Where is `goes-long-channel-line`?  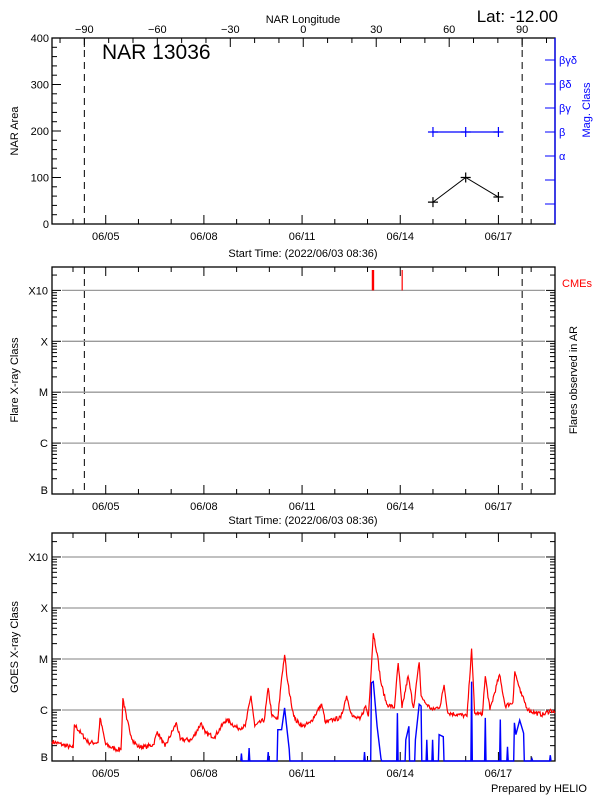
goes-long-channel-line is located at coordinates (303, 693).